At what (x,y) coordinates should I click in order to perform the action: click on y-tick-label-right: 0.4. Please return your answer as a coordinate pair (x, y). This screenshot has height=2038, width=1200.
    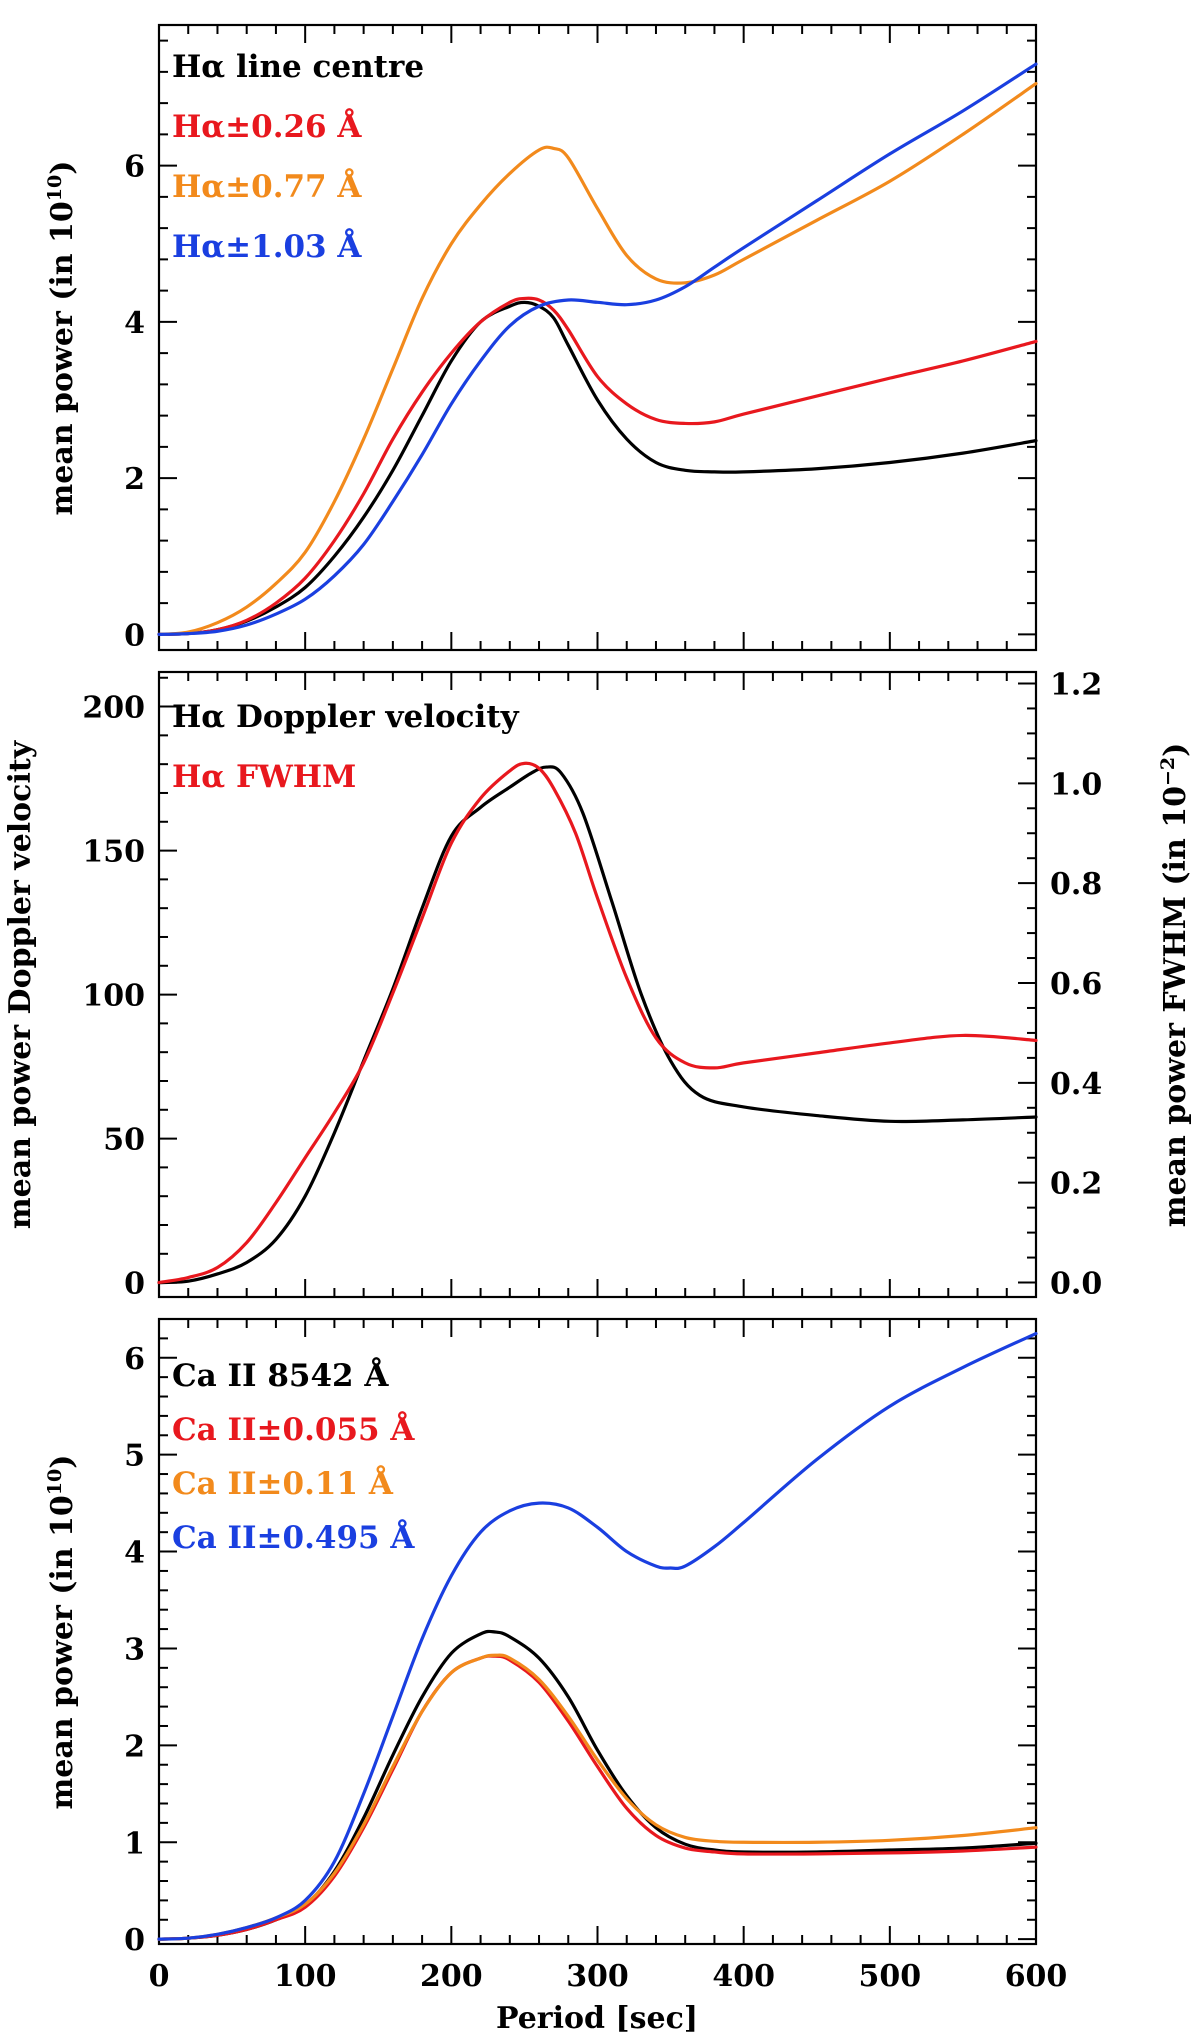
    Looking at the image, I should click on (1076, 1084).